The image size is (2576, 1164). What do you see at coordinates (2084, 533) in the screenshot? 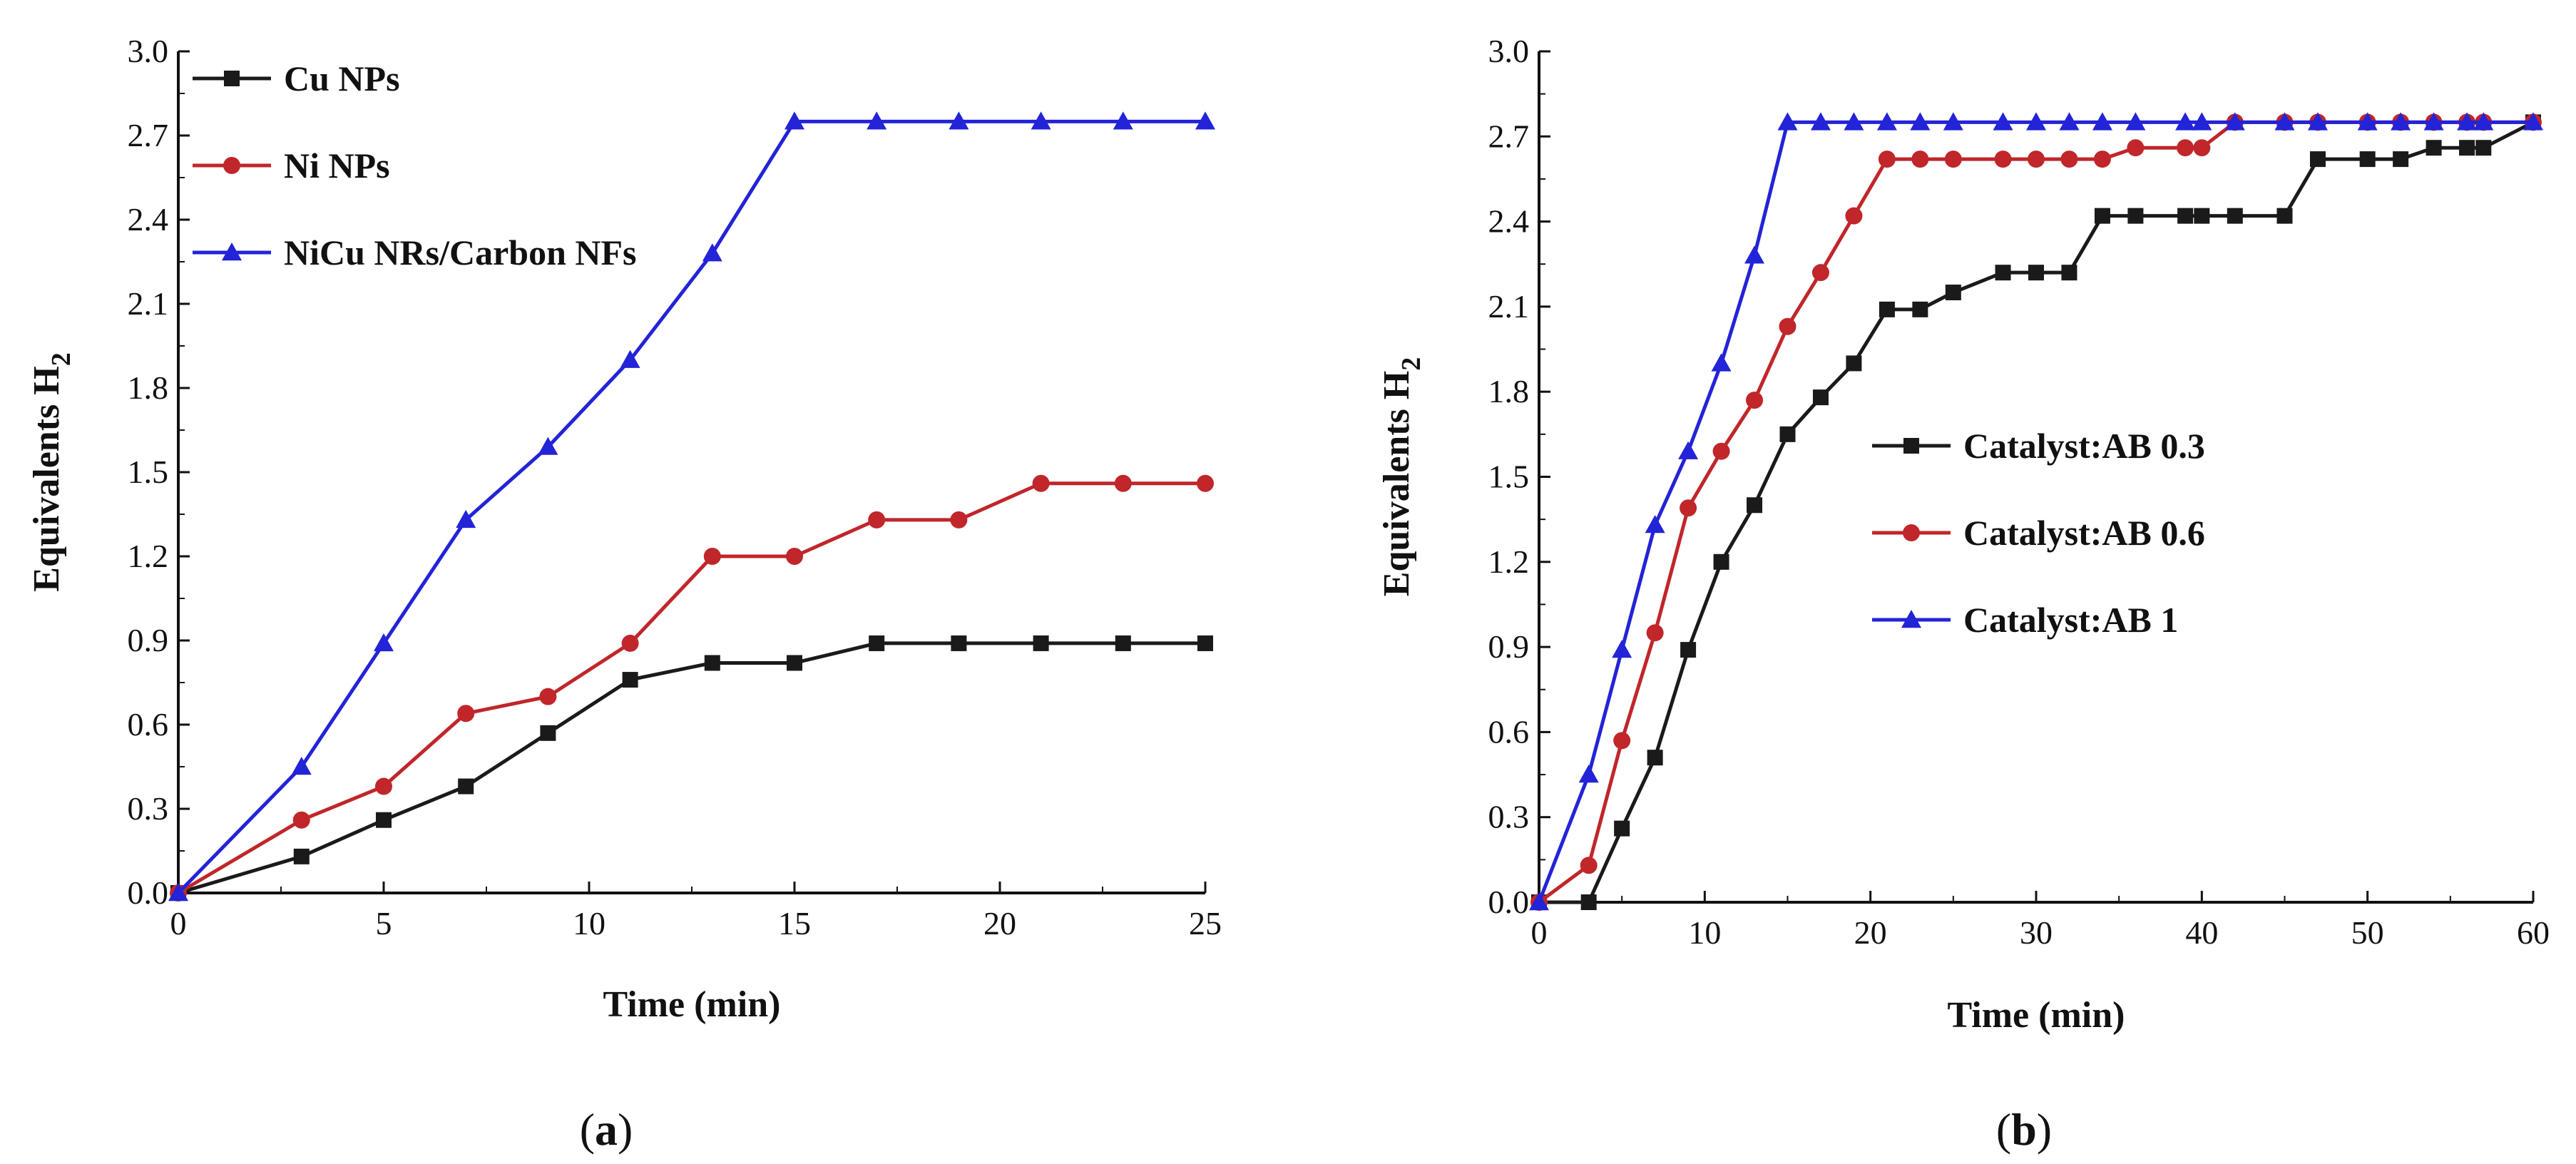
I see `legend-label: Catalyst:AB 0.6` at bounding box center [2084, 533].